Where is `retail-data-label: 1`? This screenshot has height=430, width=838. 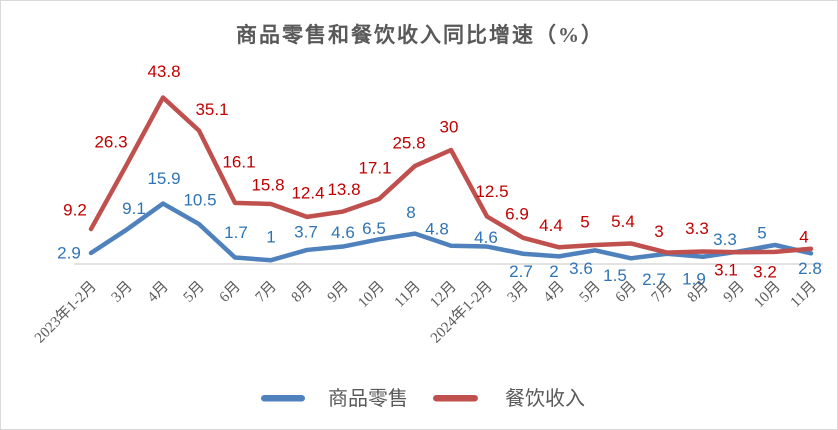 retail-data-label: 1 is located at coordinates (270, 237).